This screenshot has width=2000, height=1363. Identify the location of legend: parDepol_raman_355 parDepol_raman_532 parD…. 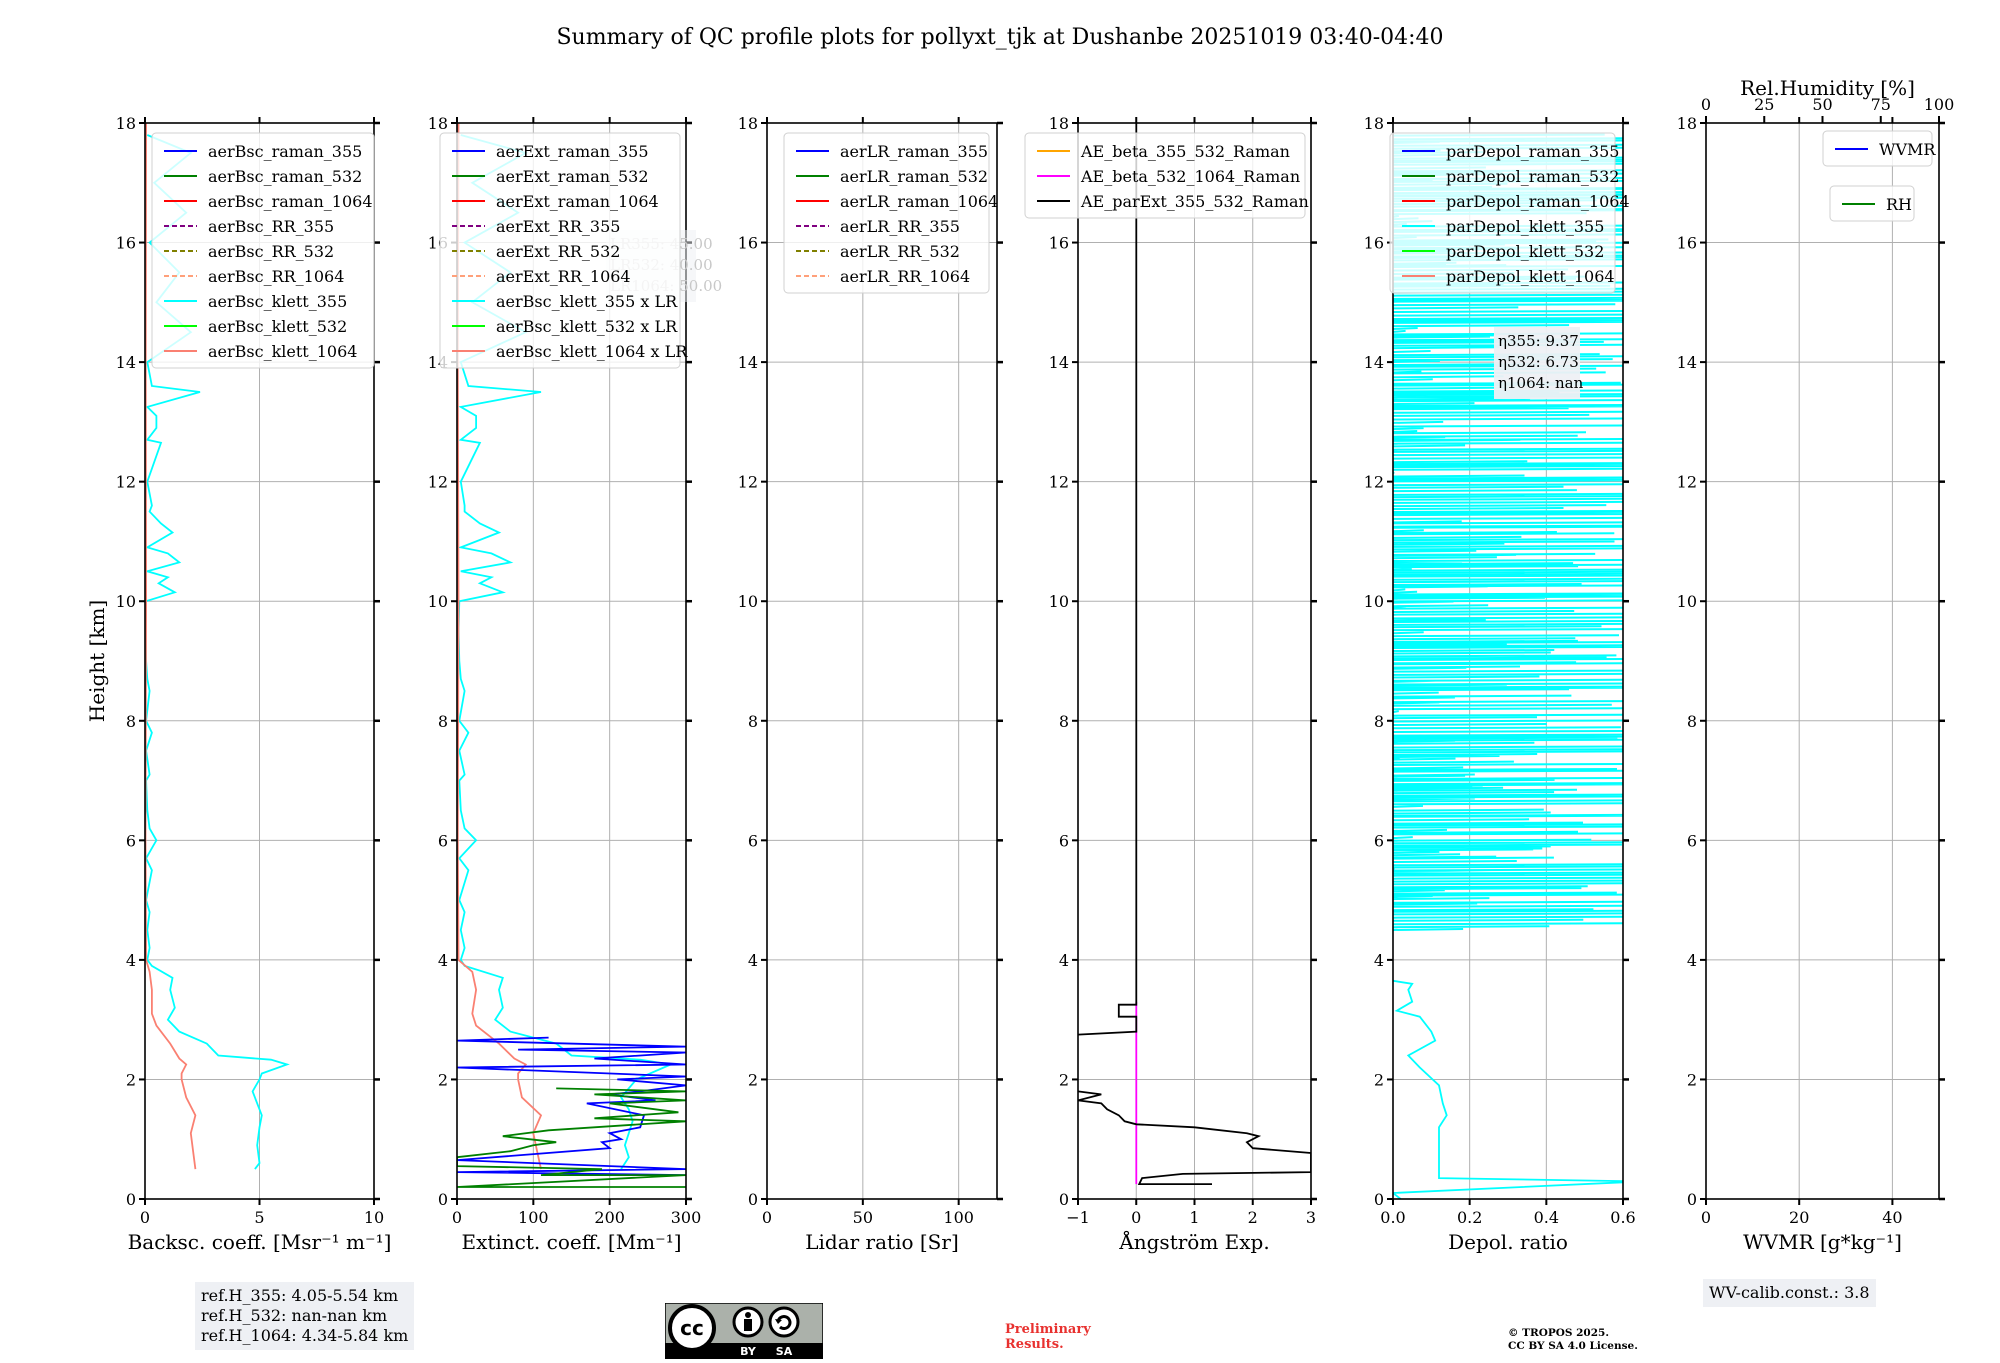
(1509, 213).